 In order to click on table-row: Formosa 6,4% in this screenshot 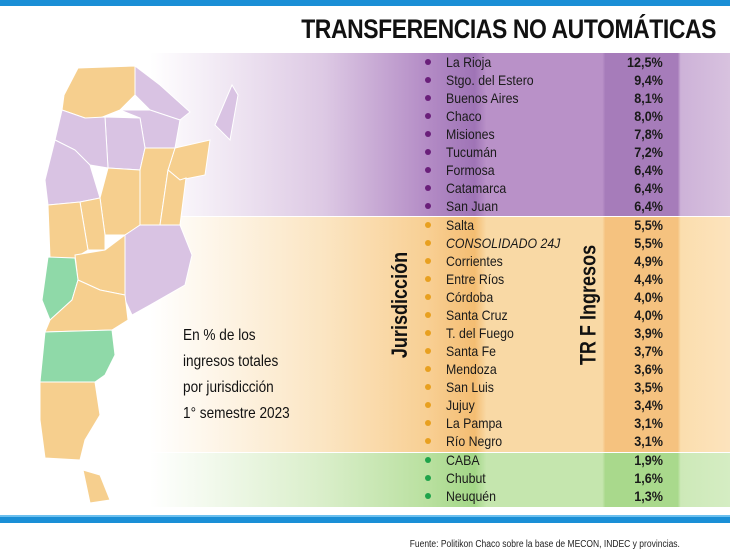, I will do `click(545, 170)`.